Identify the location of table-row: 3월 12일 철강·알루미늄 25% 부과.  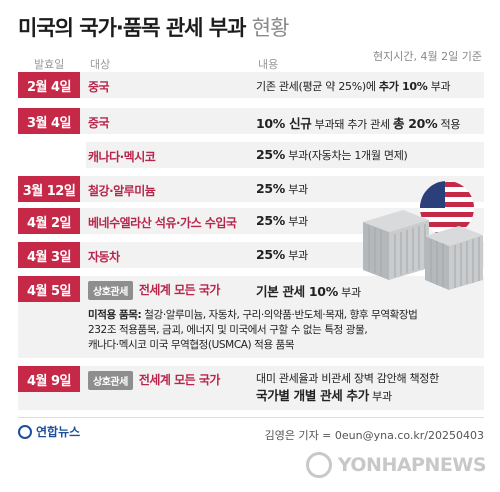
(251, 189).